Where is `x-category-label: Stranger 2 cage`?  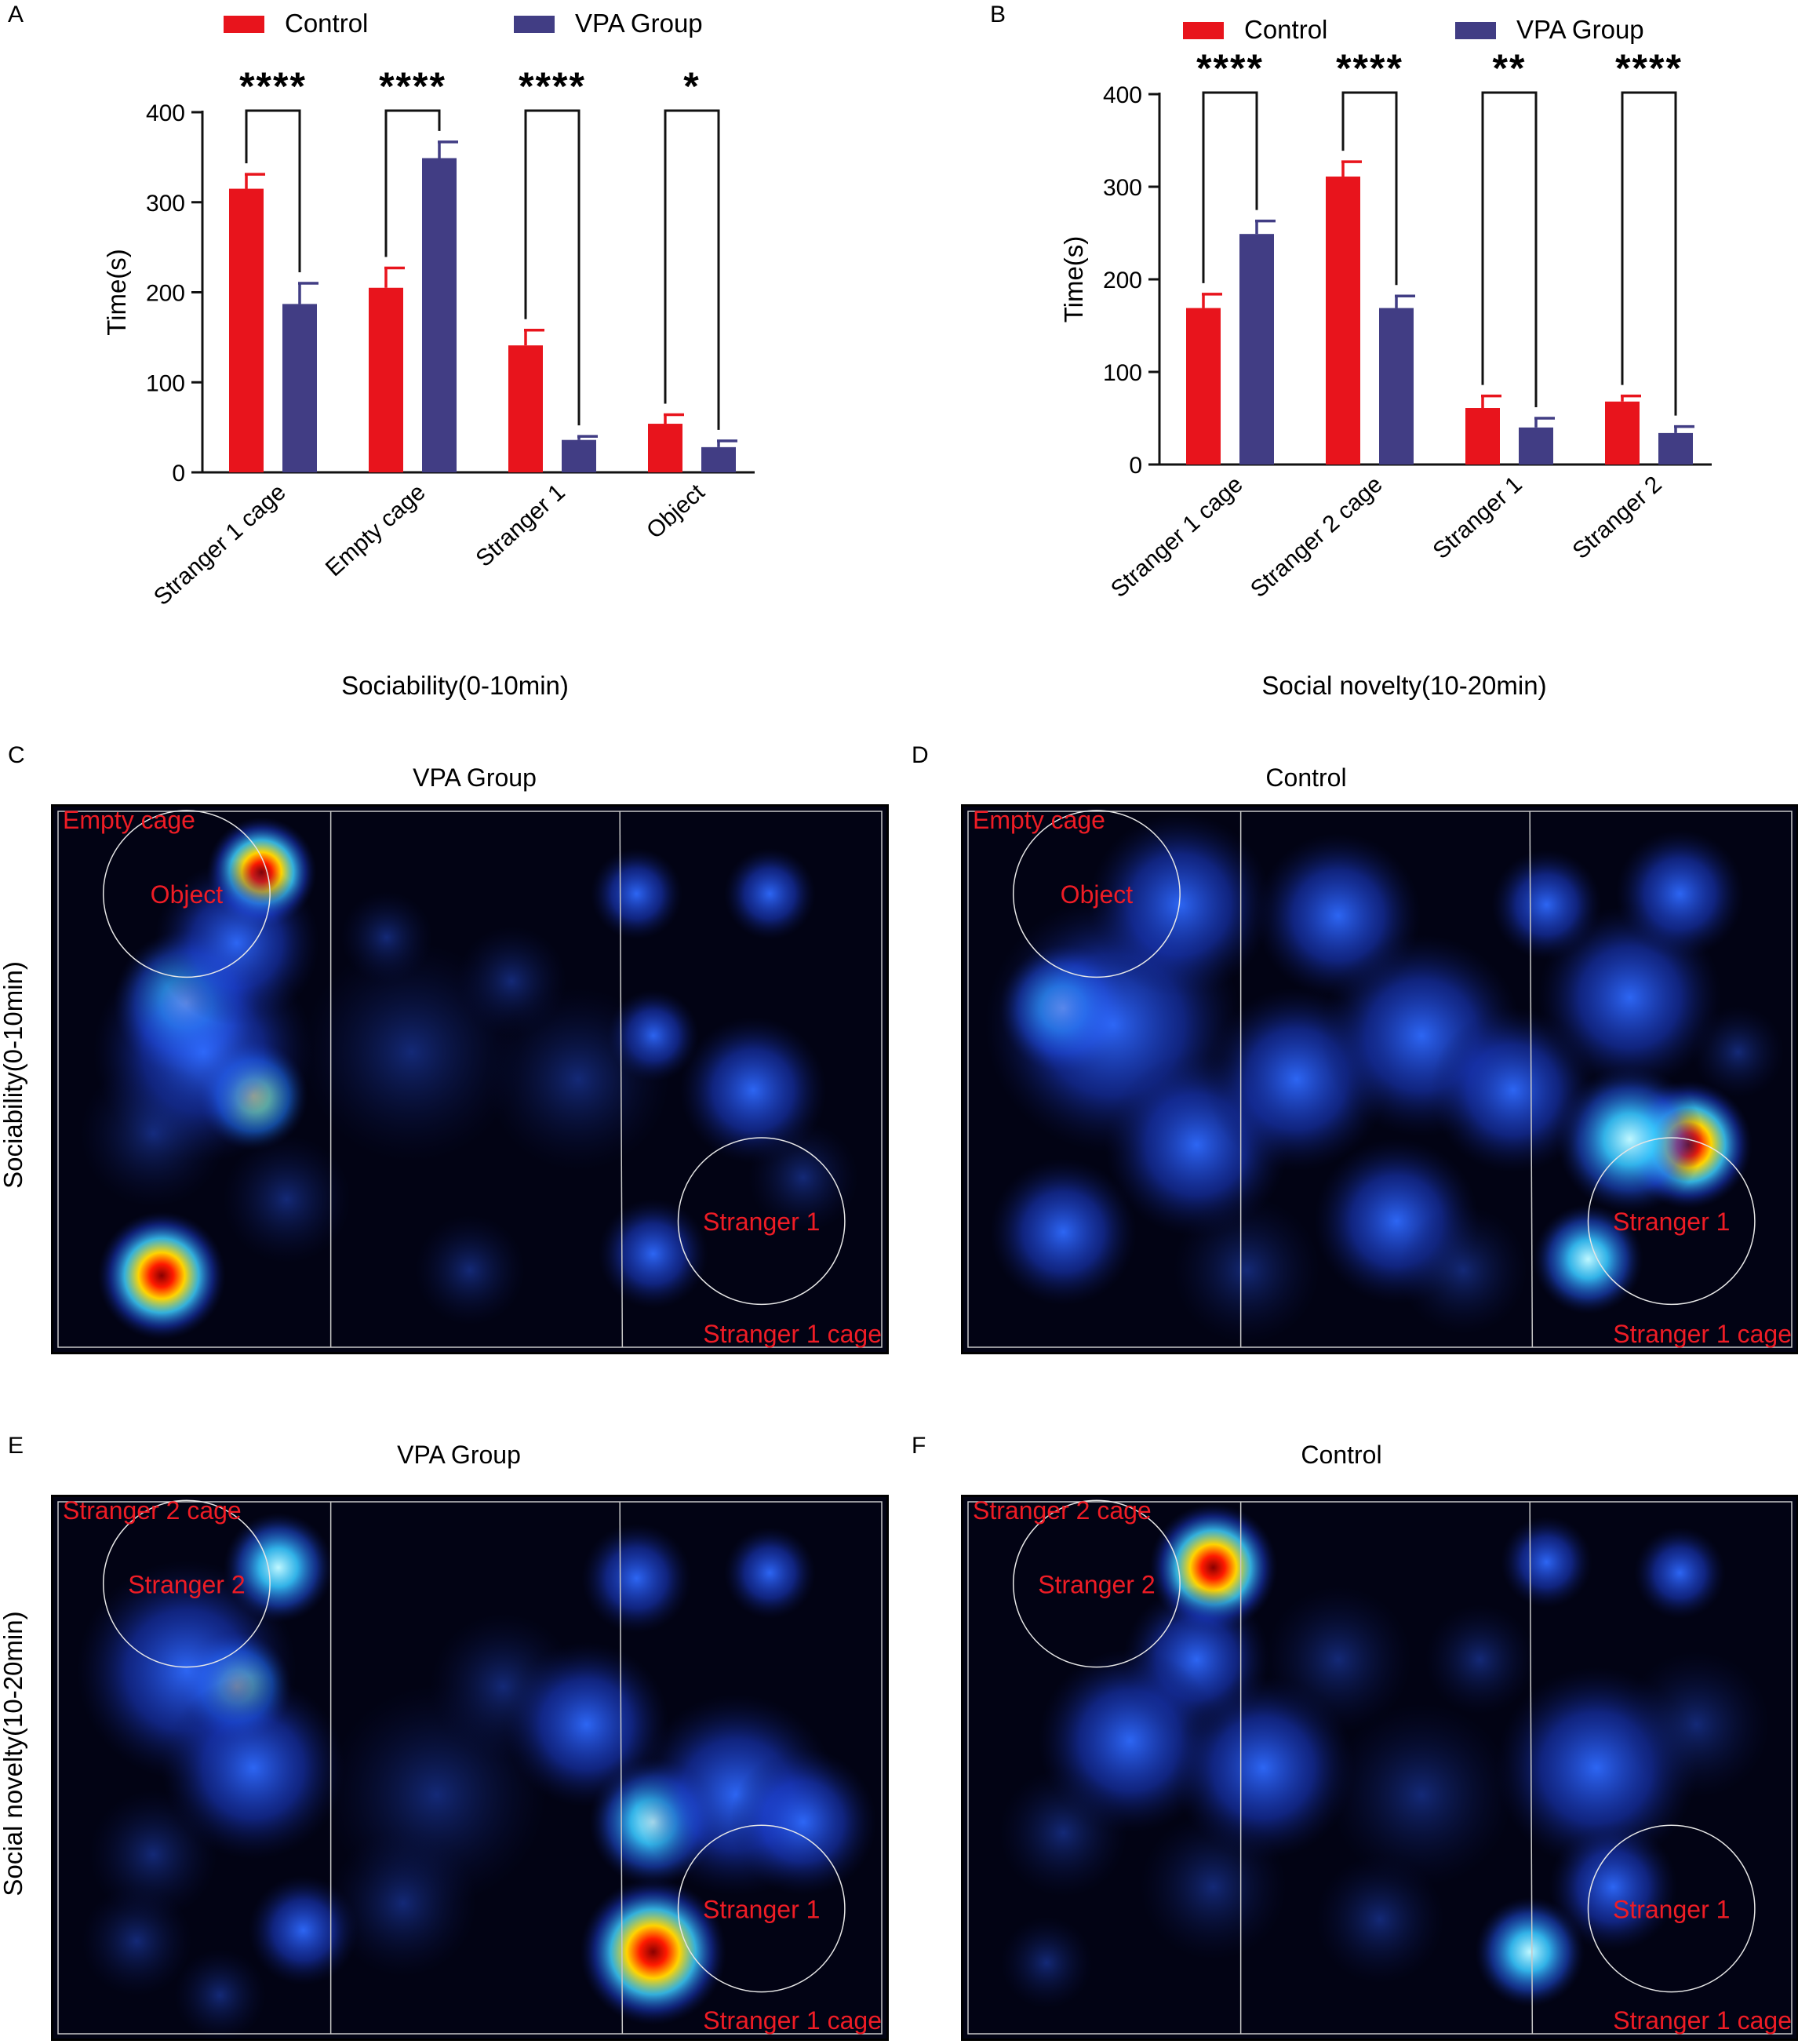
x-category-label: Stranger 2 cage is located at coordinates (1317, 537).